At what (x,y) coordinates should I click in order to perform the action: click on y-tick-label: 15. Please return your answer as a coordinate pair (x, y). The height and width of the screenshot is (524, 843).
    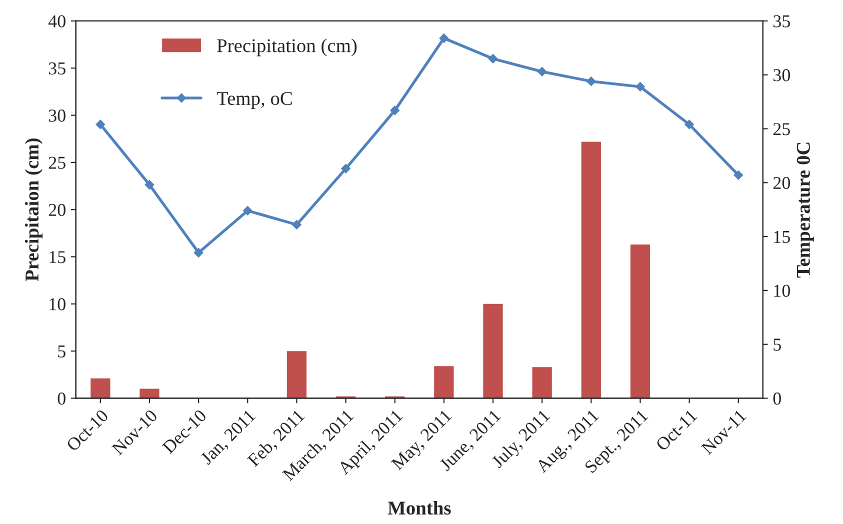
    Looking at the image, I should click on (58, 257).